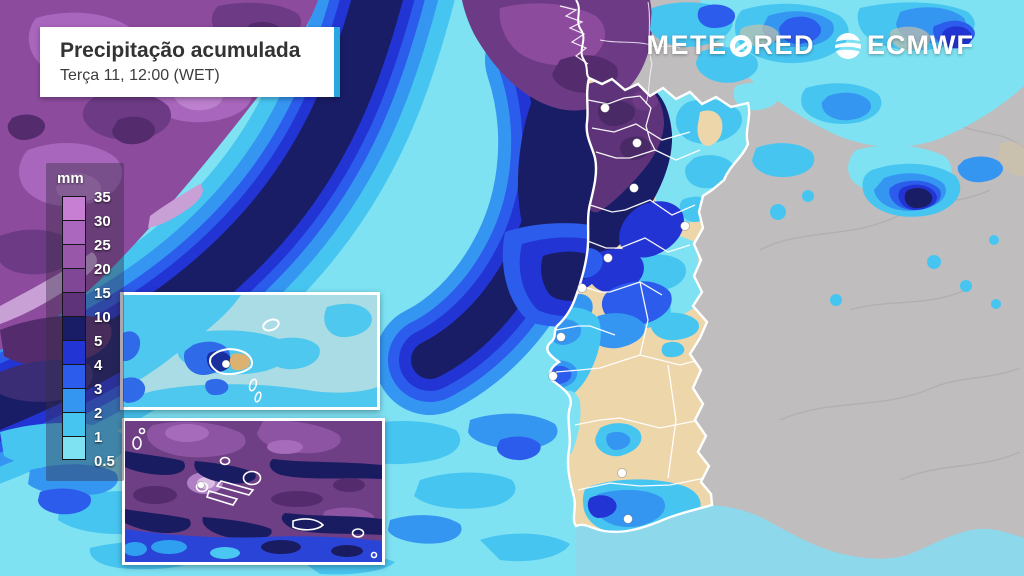 This screenshot has width=1024, height=576. I want to click on azores-inset-map, so click(253, 491).